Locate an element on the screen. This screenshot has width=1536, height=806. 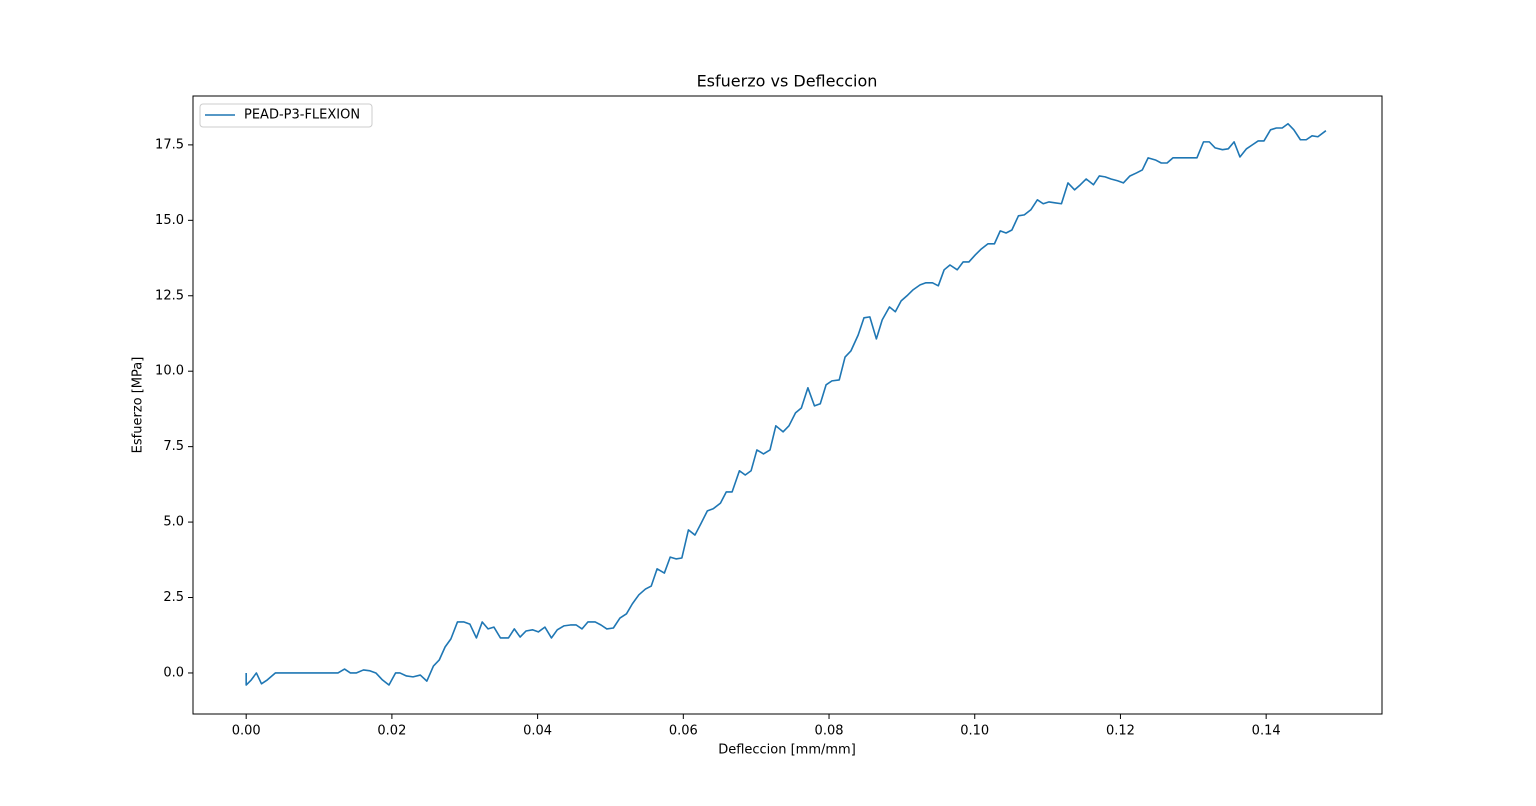
x-tick-label: 0.06 is located at coordinates (683, 731).